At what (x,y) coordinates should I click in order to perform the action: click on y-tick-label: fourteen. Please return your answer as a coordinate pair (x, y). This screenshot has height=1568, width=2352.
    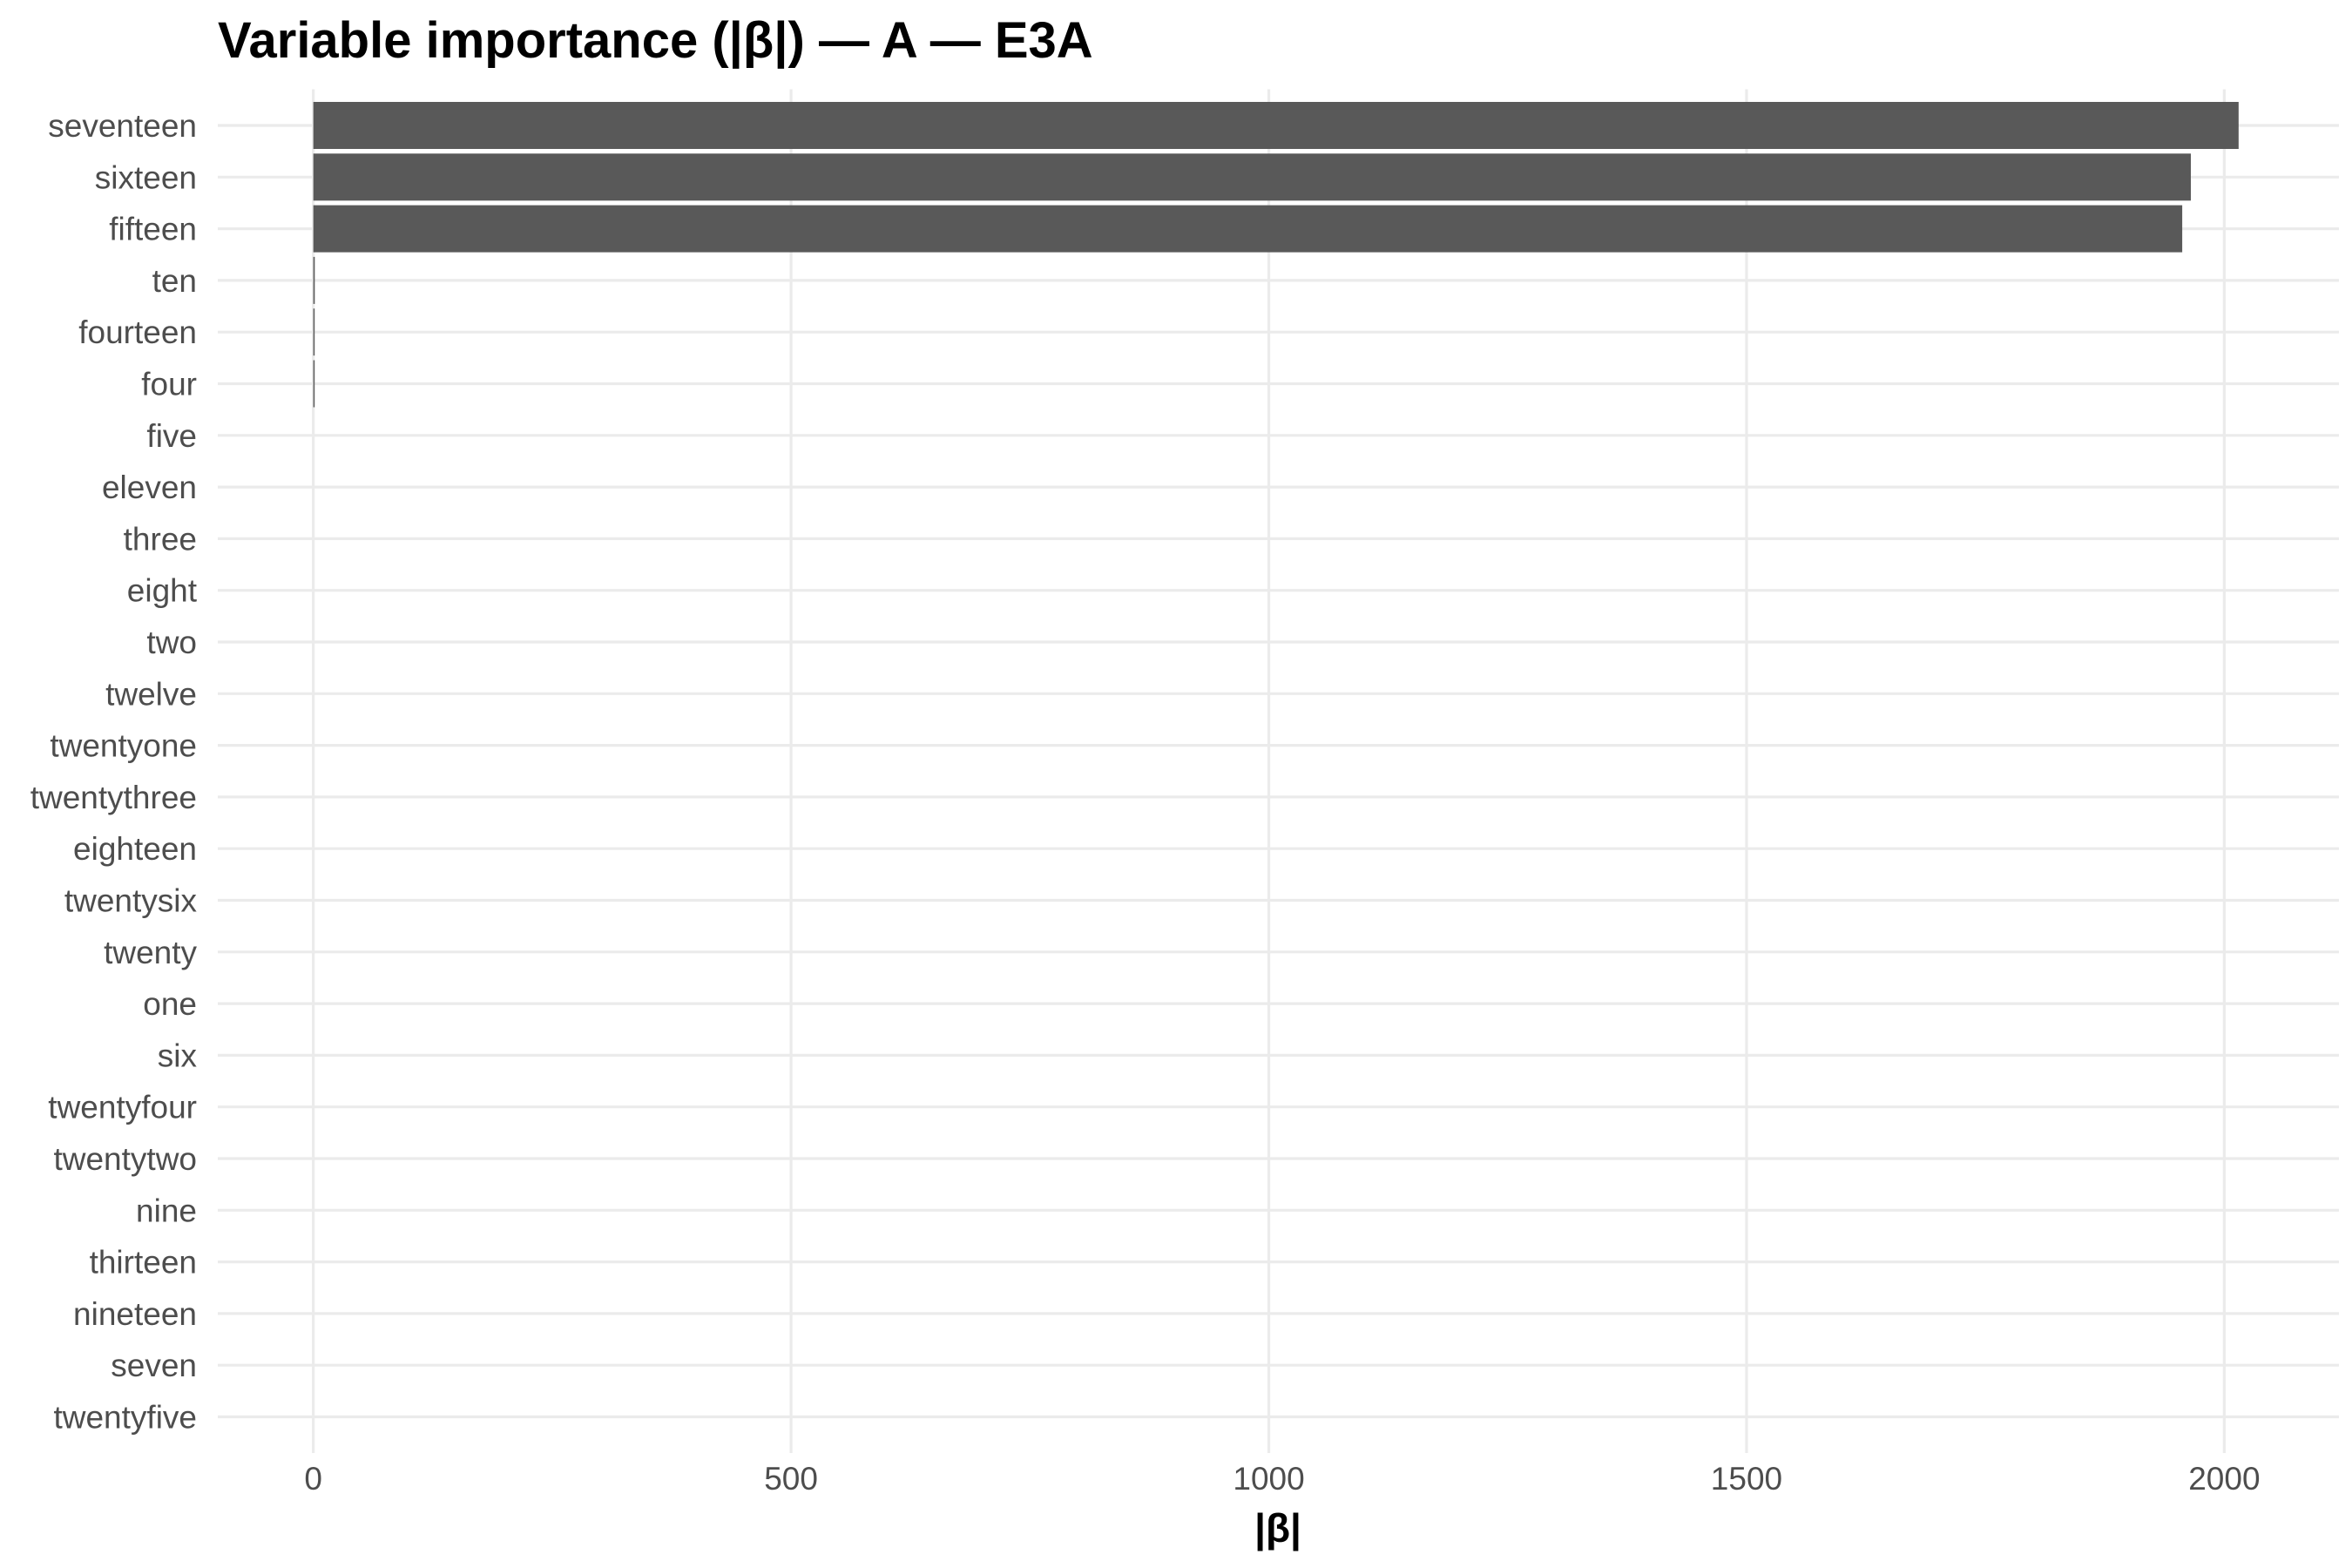
    Looking at the image, I should click on (137, 332).